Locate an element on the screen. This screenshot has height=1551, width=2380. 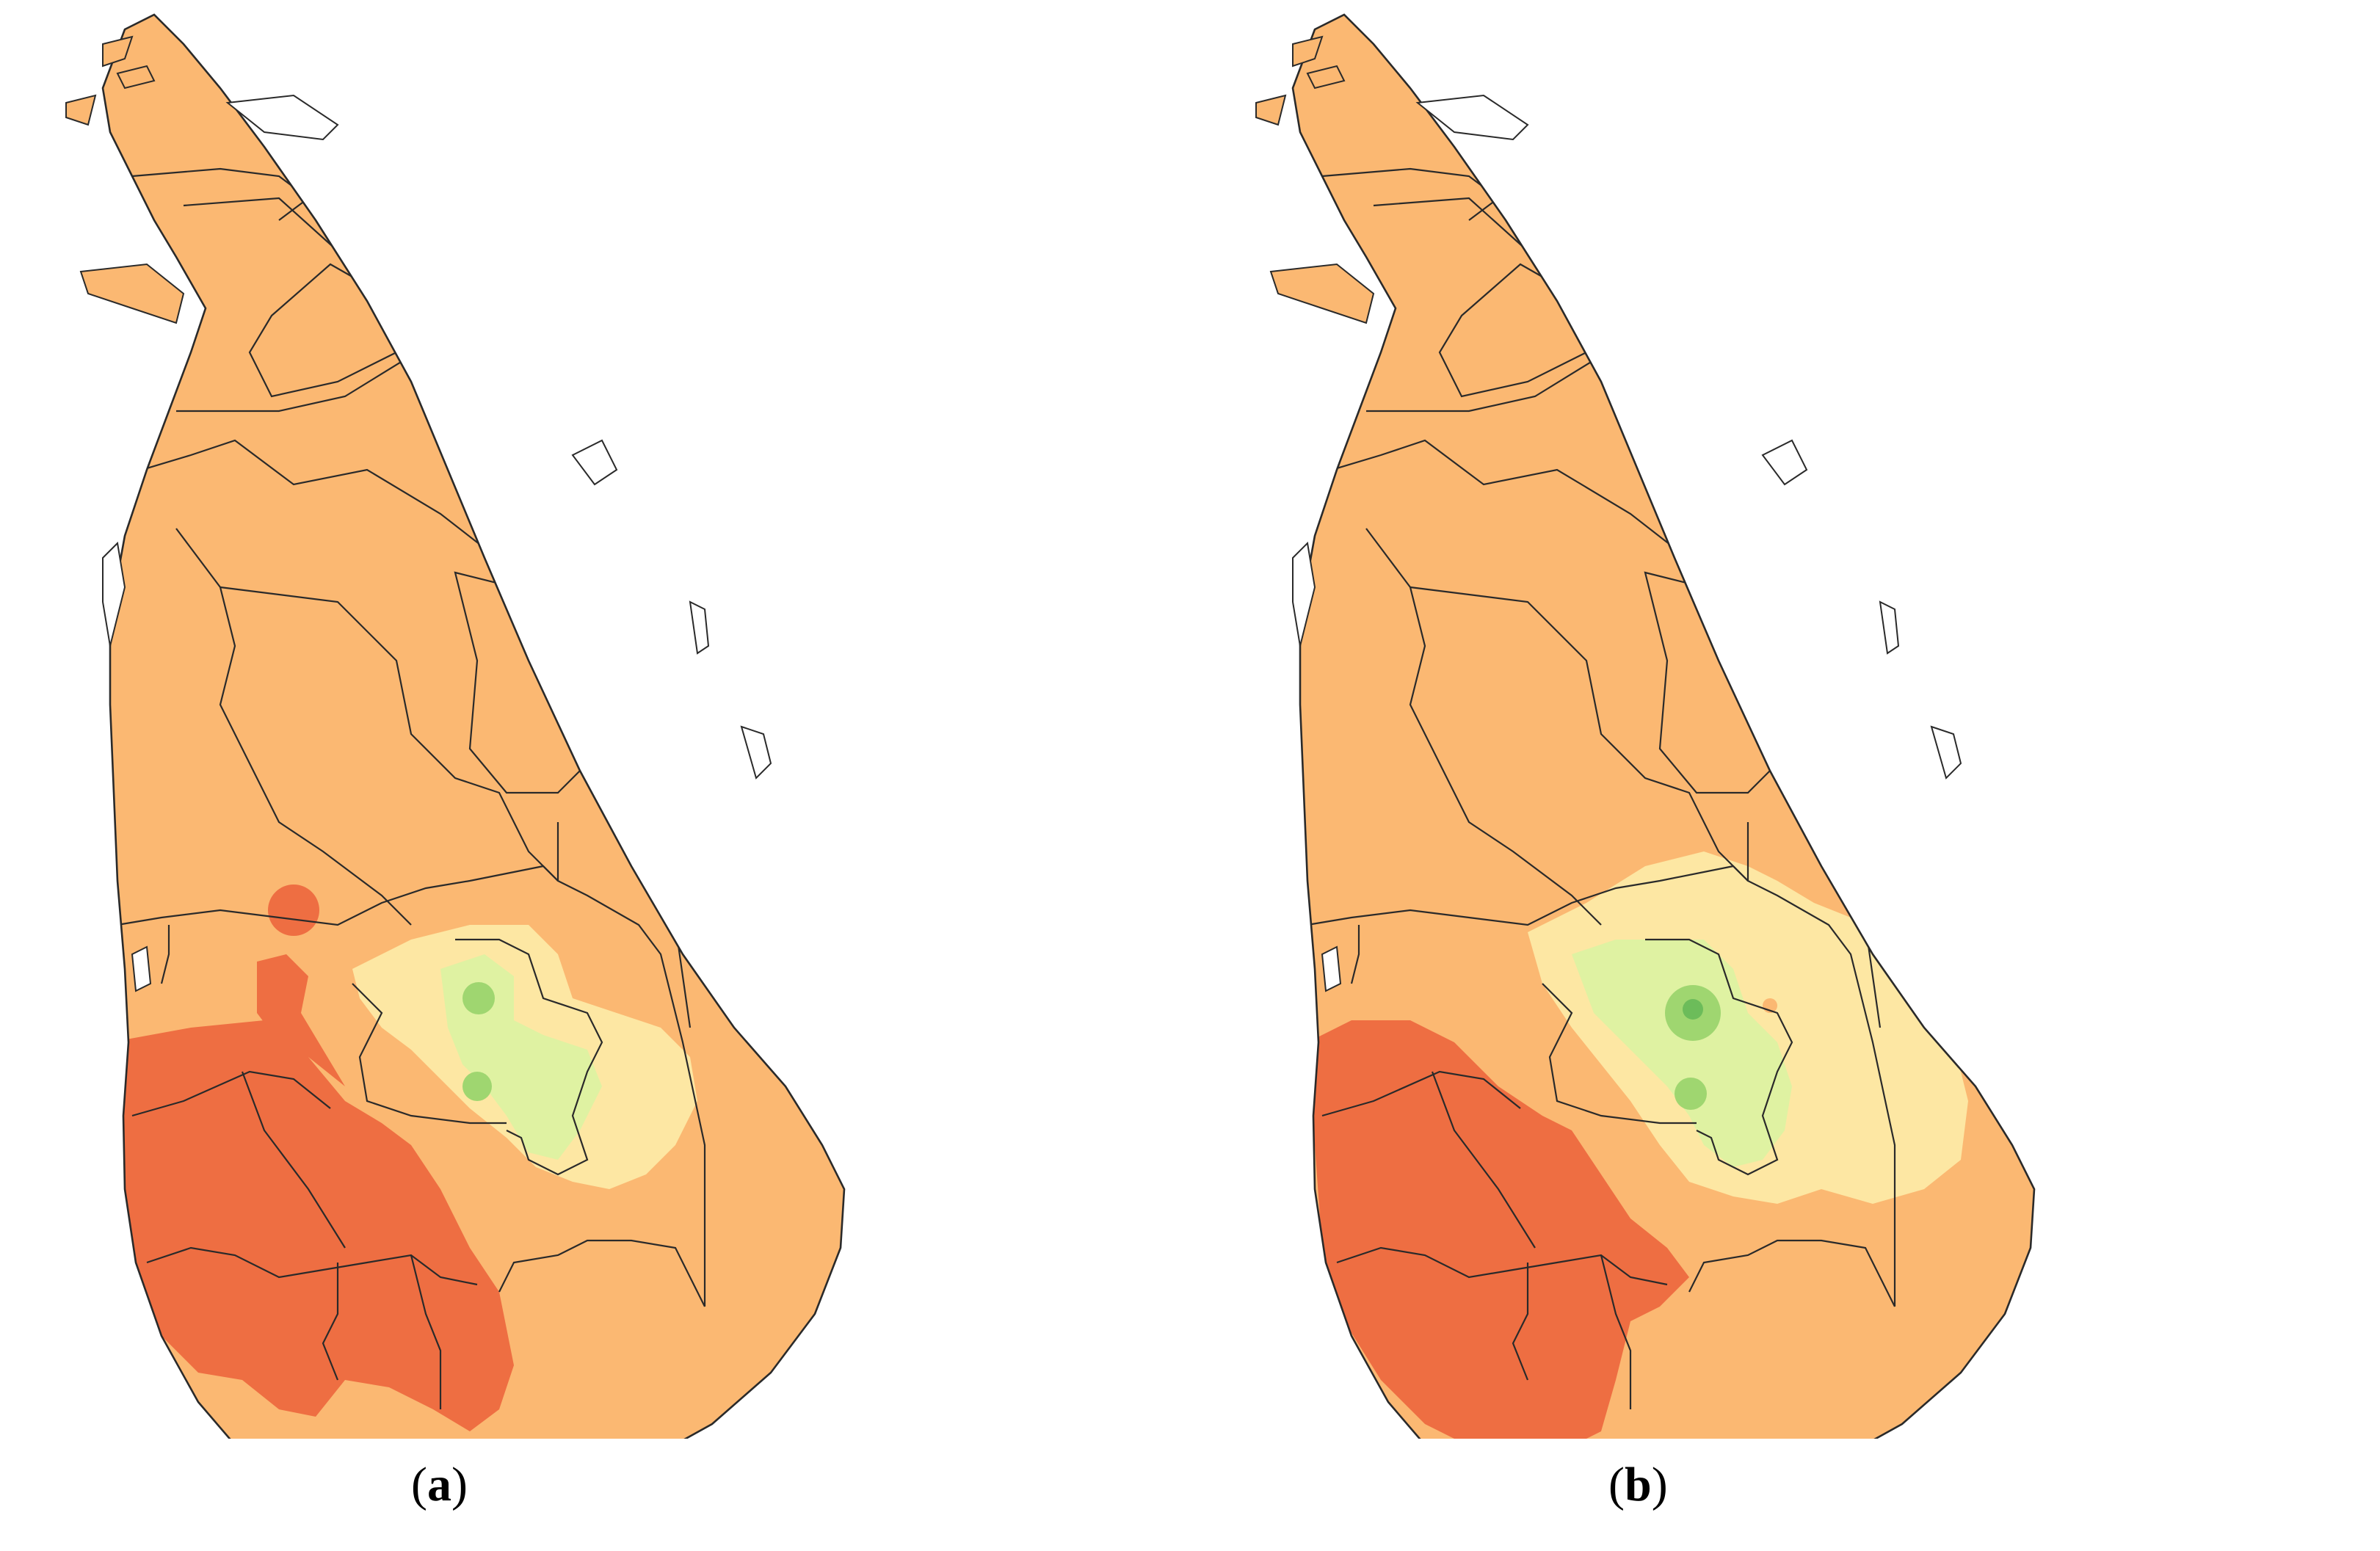
panel-letter-a: a is located at coordinates (439, 1484).